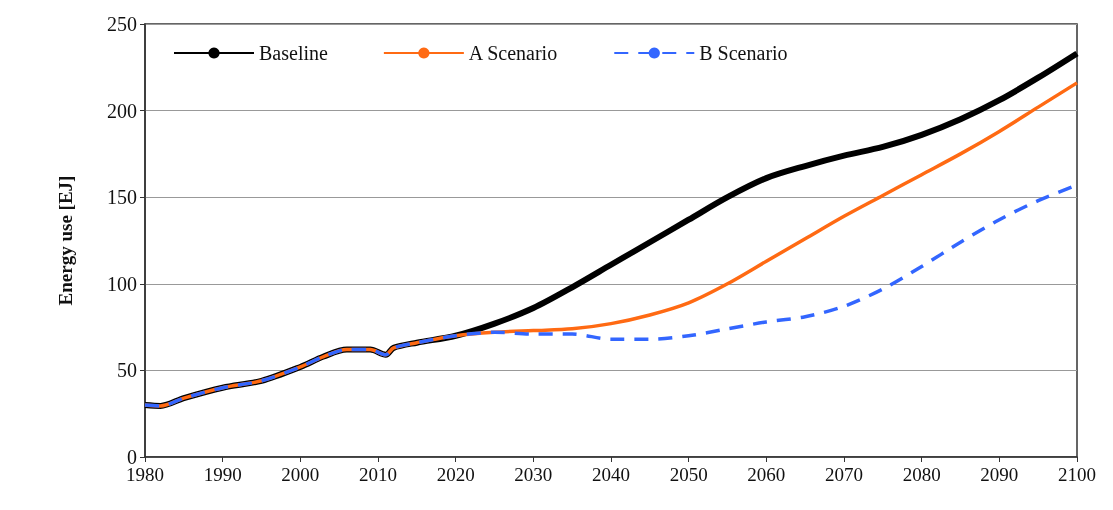 Image resolution: width=1113 pixels, height=510 pixels. I want to click on x-tick-label: 2100, so click(1077, 474).